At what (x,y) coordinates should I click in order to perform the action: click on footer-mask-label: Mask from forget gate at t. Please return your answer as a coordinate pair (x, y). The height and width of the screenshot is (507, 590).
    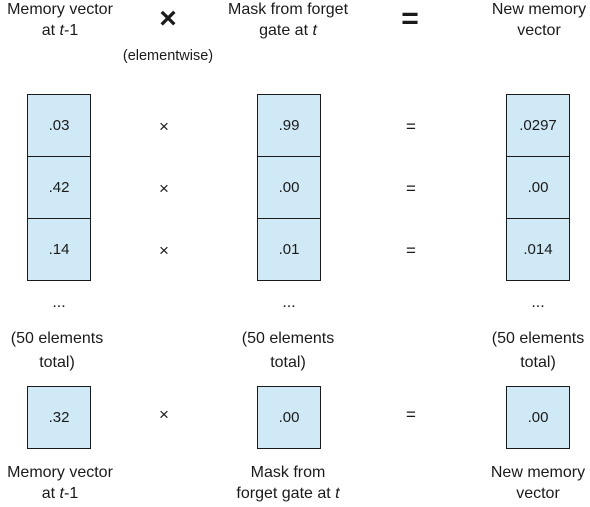
    Looking at the image, I should click on (288, 483).